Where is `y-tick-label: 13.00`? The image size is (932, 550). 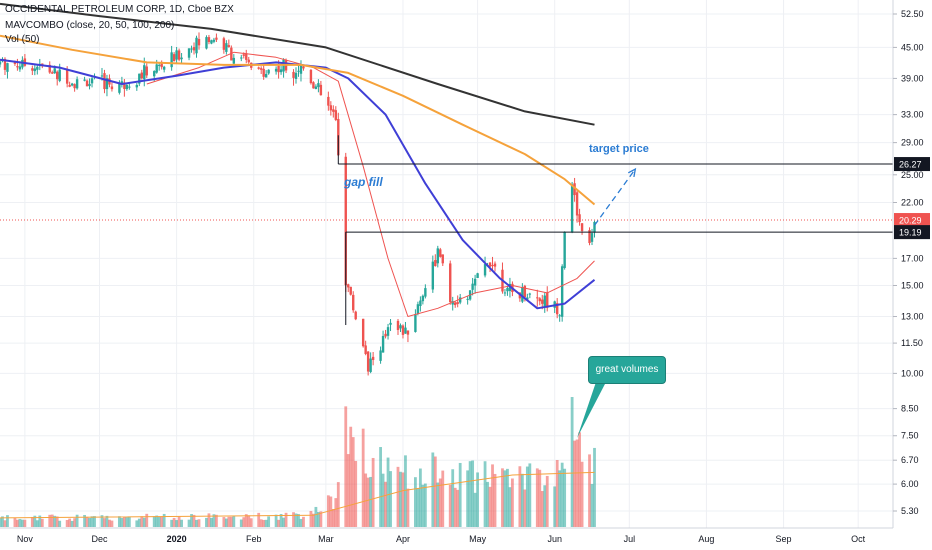 y-tick-label: 13.00 is located at coordinates (912, 317).